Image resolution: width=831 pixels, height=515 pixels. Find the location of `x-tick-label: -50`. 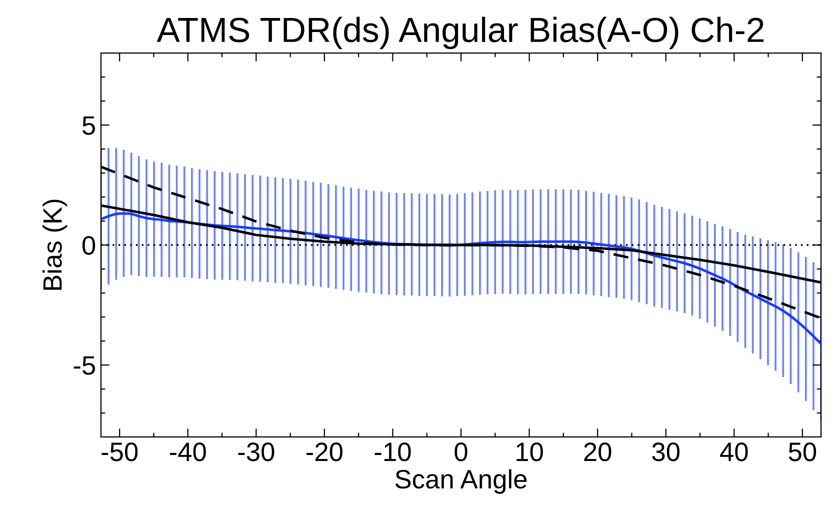

x-tick-label: -50 is located at coordinates (120, 452).